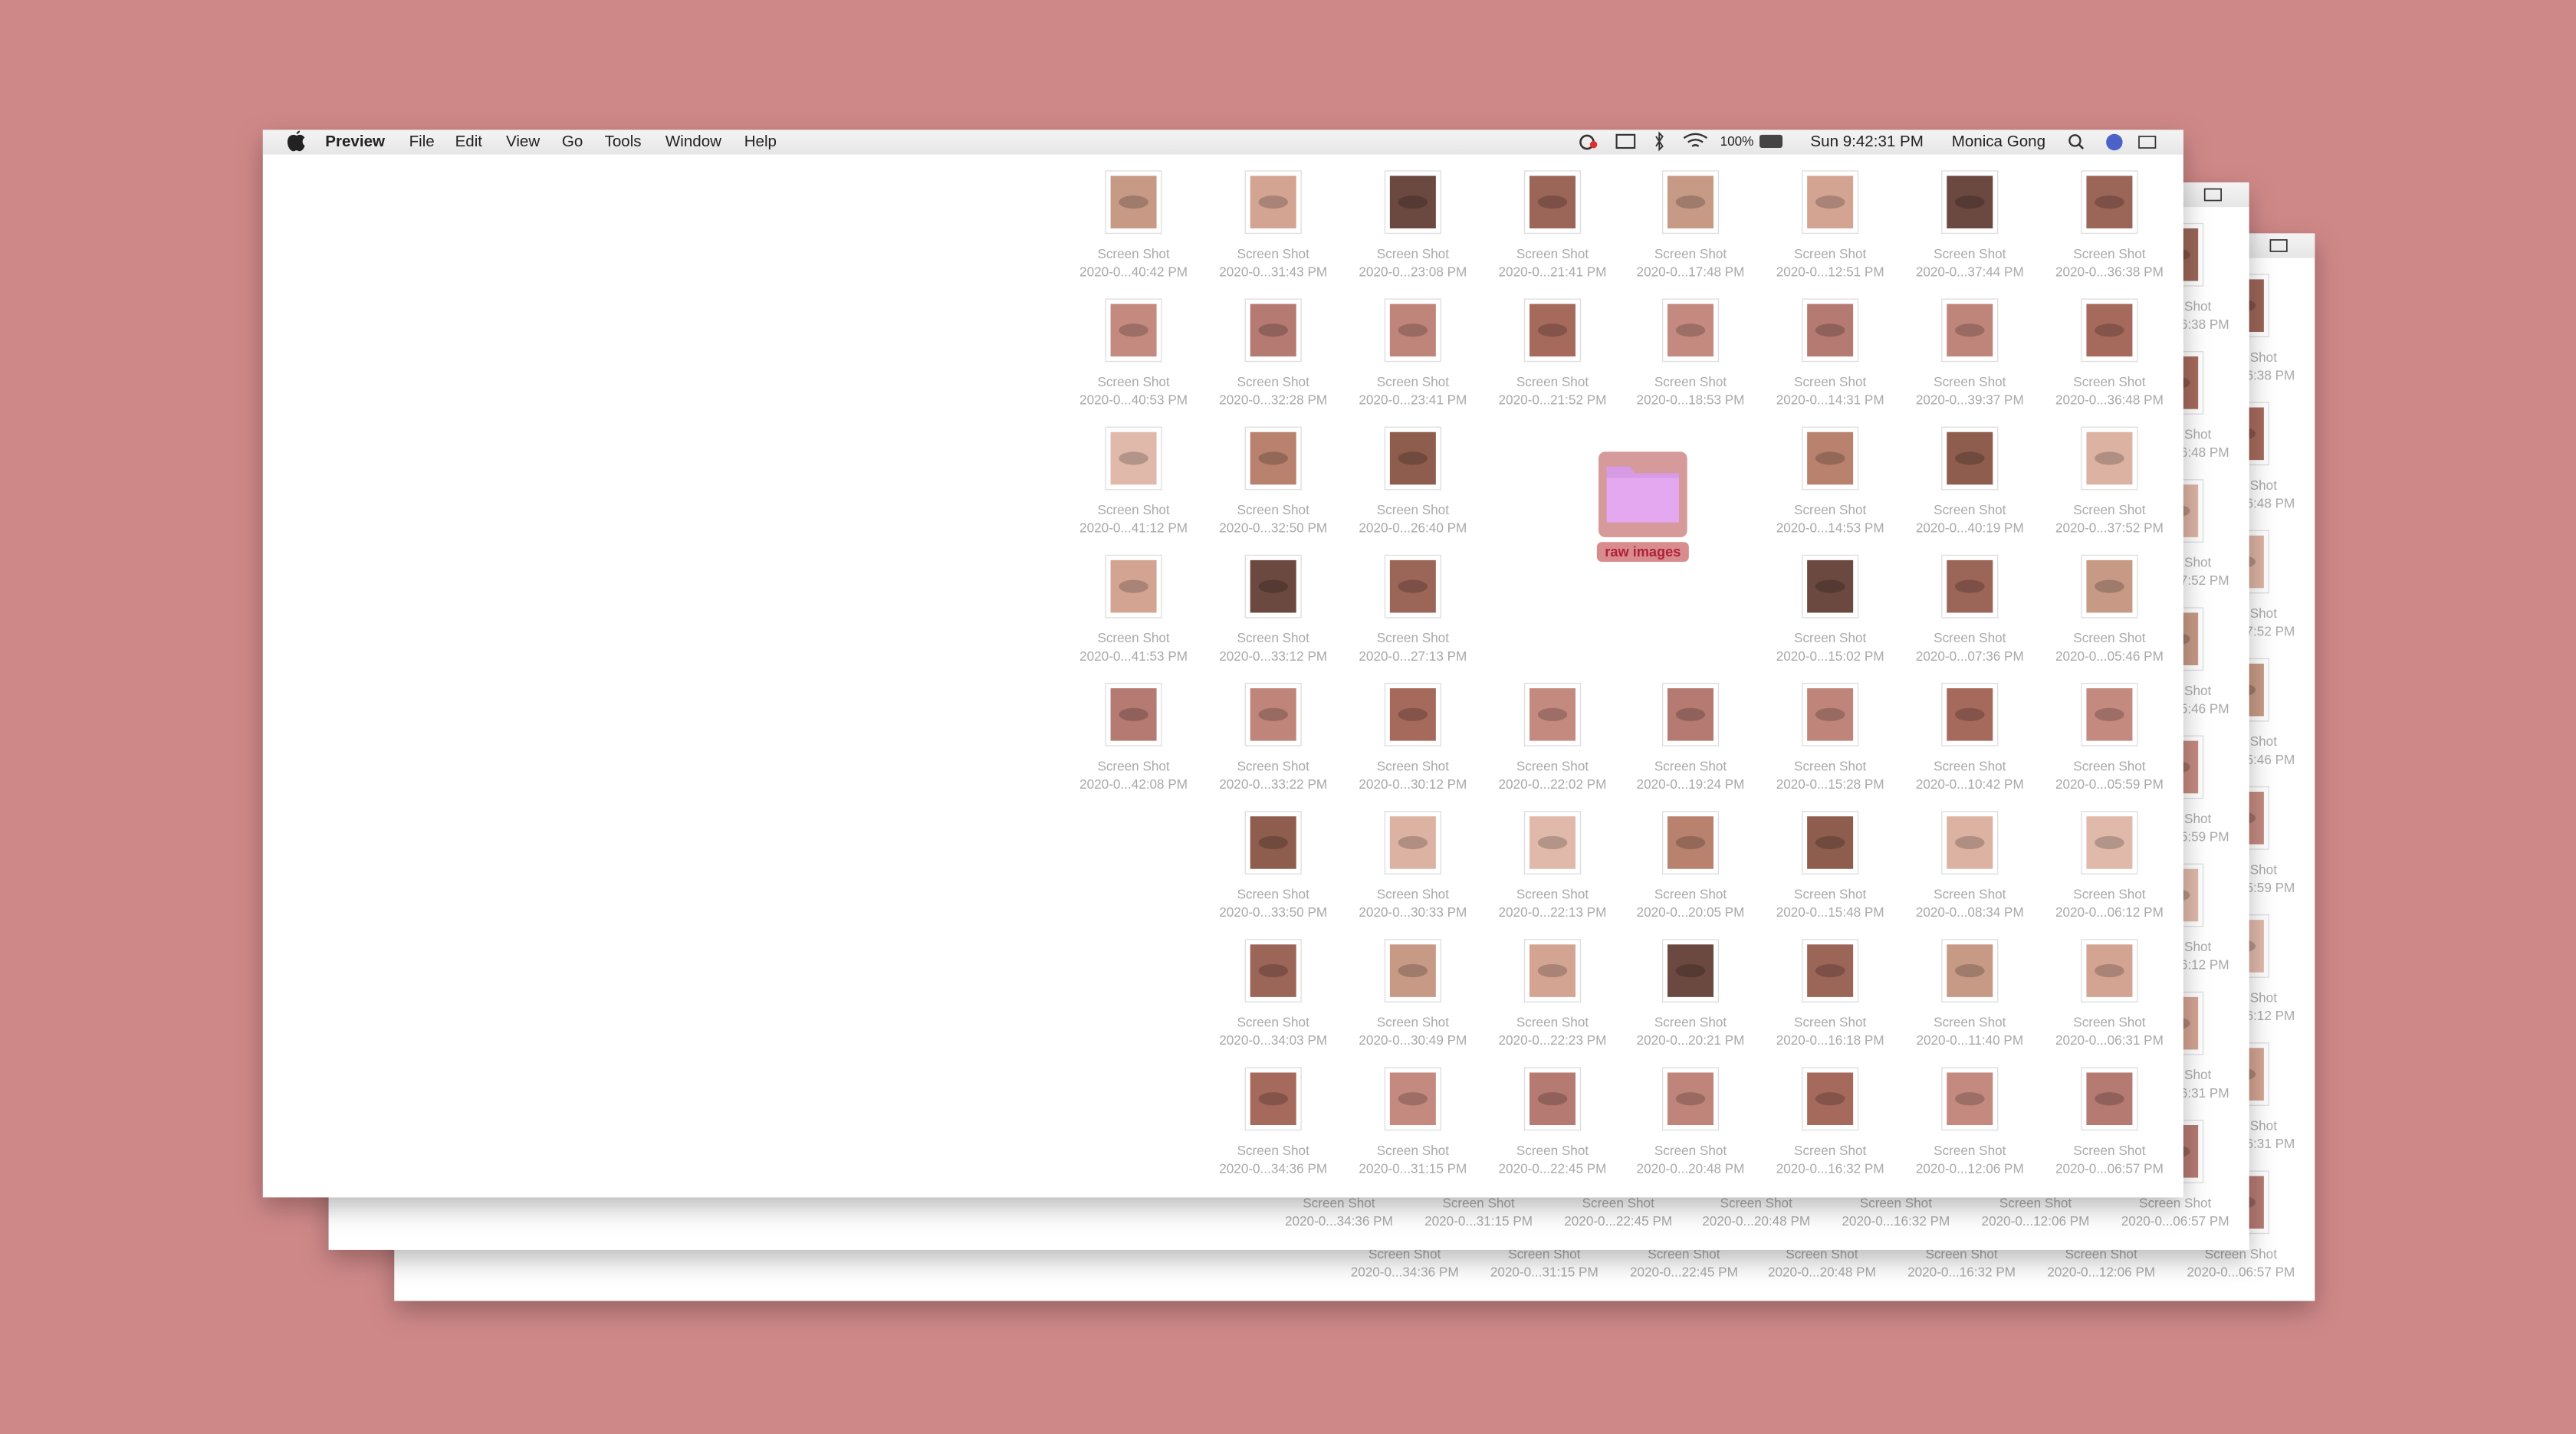 The height and width of the screenshot is (1434, 2576). Describe the element at coordinates (469, 141) in the screenshot. I see `menu-item: Edit` at that location.